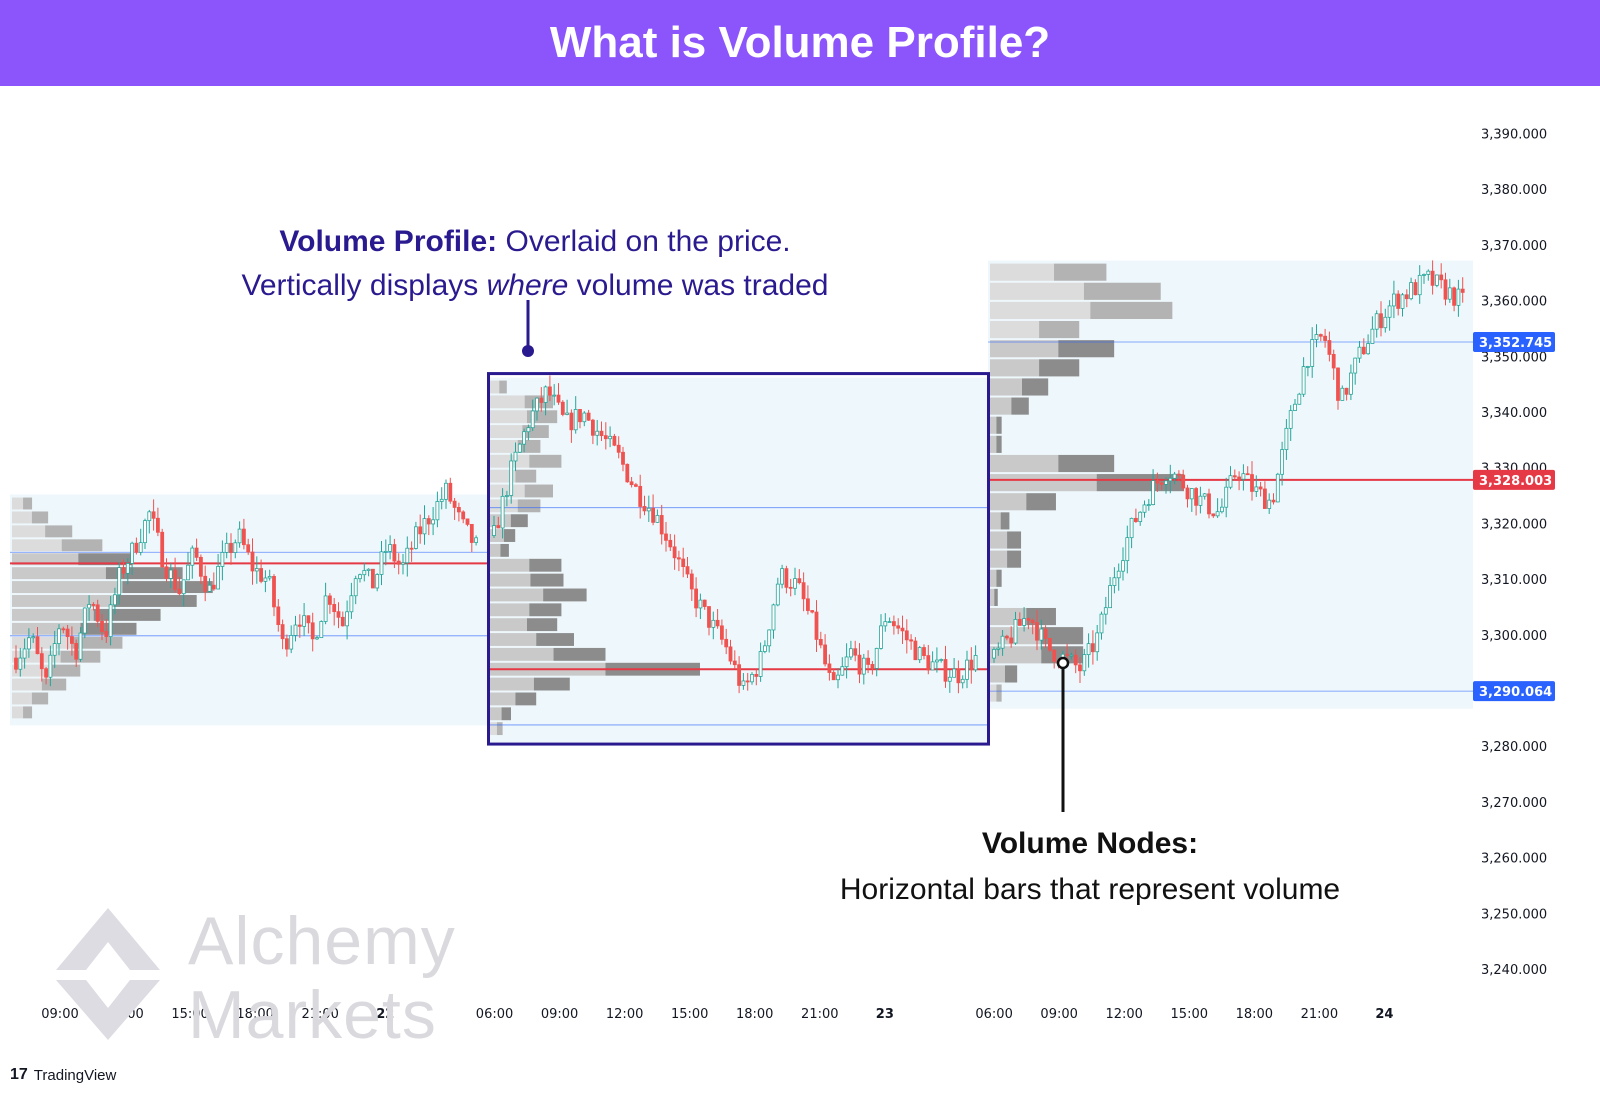  I want to click on tradingview-brand: 17 TradingView, so click(63, 1075).